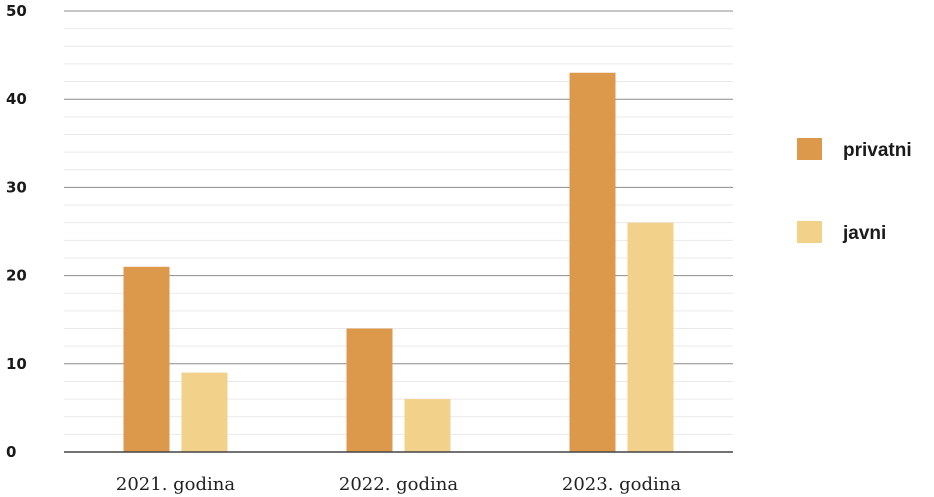 The height and width of the screenshot is (497, 934). What do you see at coordinates (11, 452) in the screenshot?
I see `y-tick-label: 0` at bounding box center [11, 452].